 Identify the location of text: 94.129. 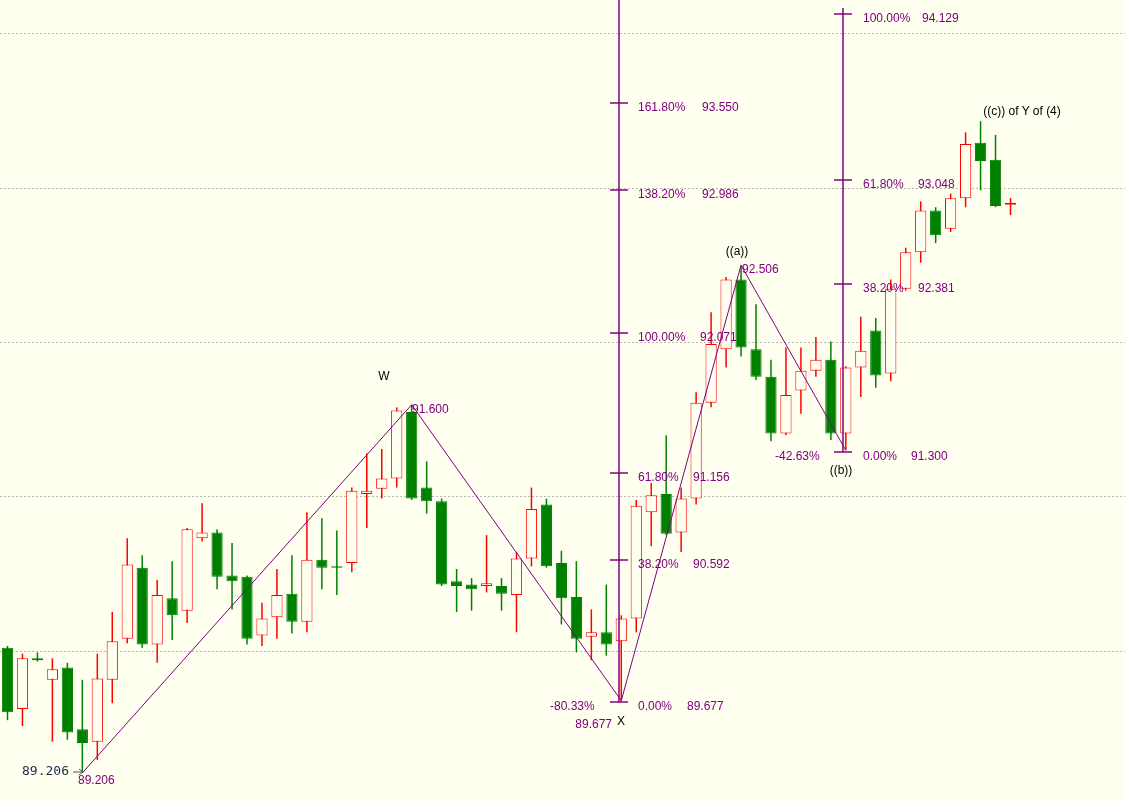
(941, 18).